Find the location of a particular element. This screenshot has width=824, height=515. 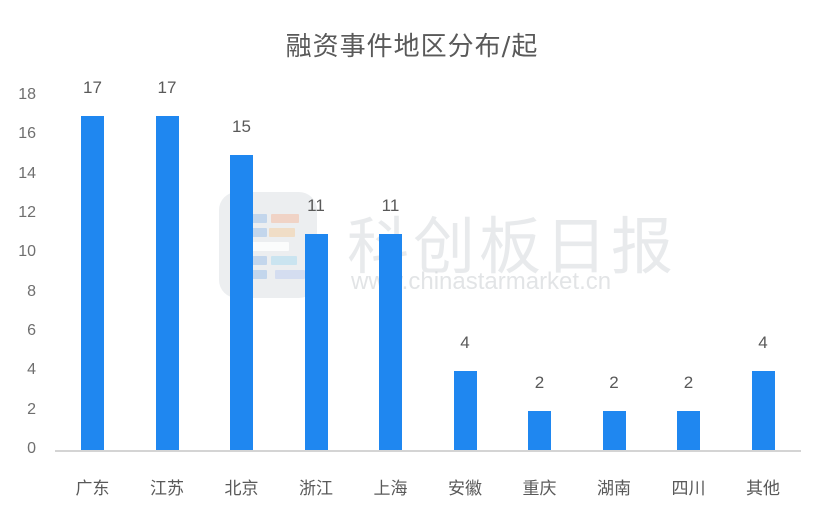

x-tick-label: 湖南 is located at coordinates (614, 489).